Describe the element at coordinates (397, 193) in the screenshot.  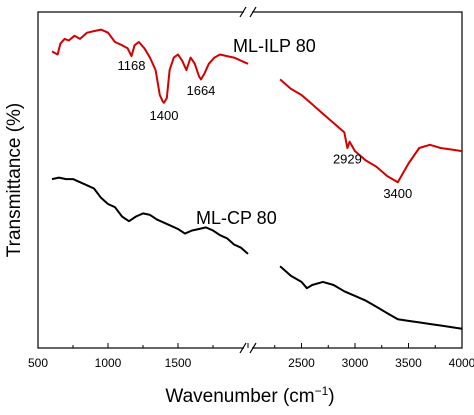
I see `peak-label: 3400` at that location.